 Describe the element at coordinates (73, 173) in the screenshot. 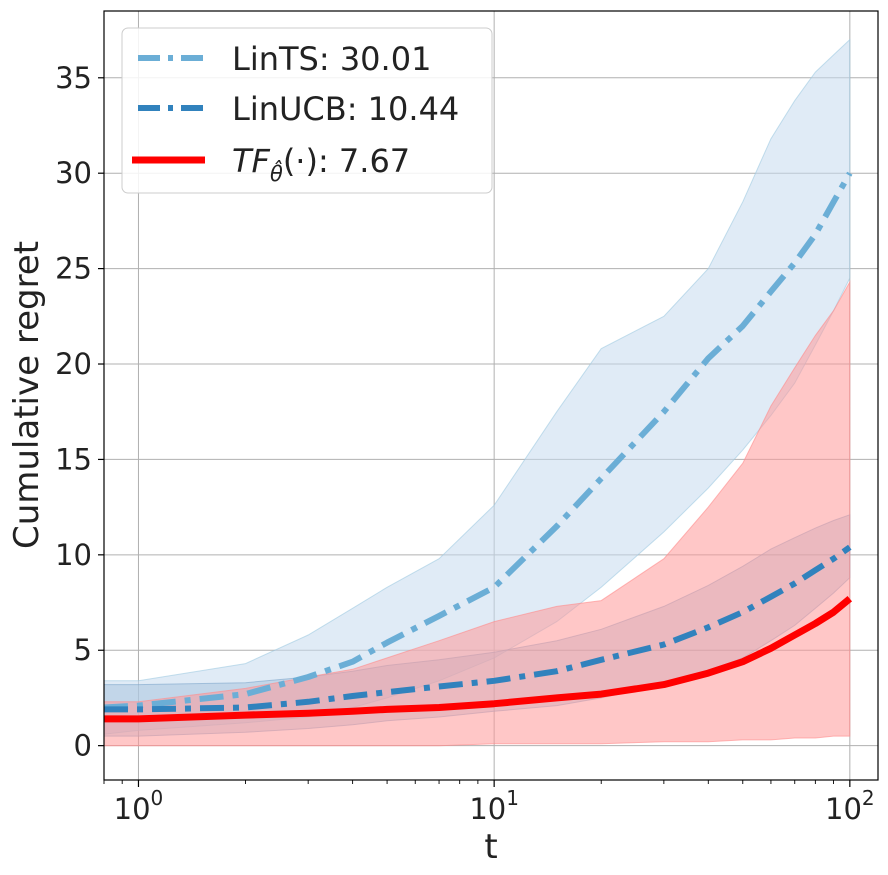

I see `y-tick-label: 30` at that location.